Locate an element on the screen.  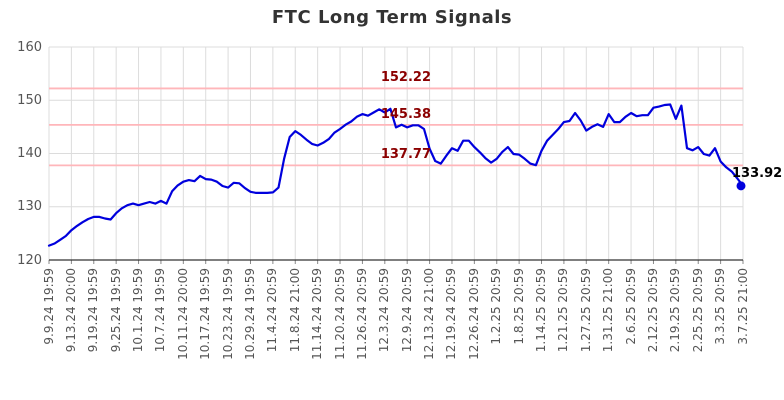
x-tick-label: 12.13.24 21:00 is located at coordinates (429, 314).